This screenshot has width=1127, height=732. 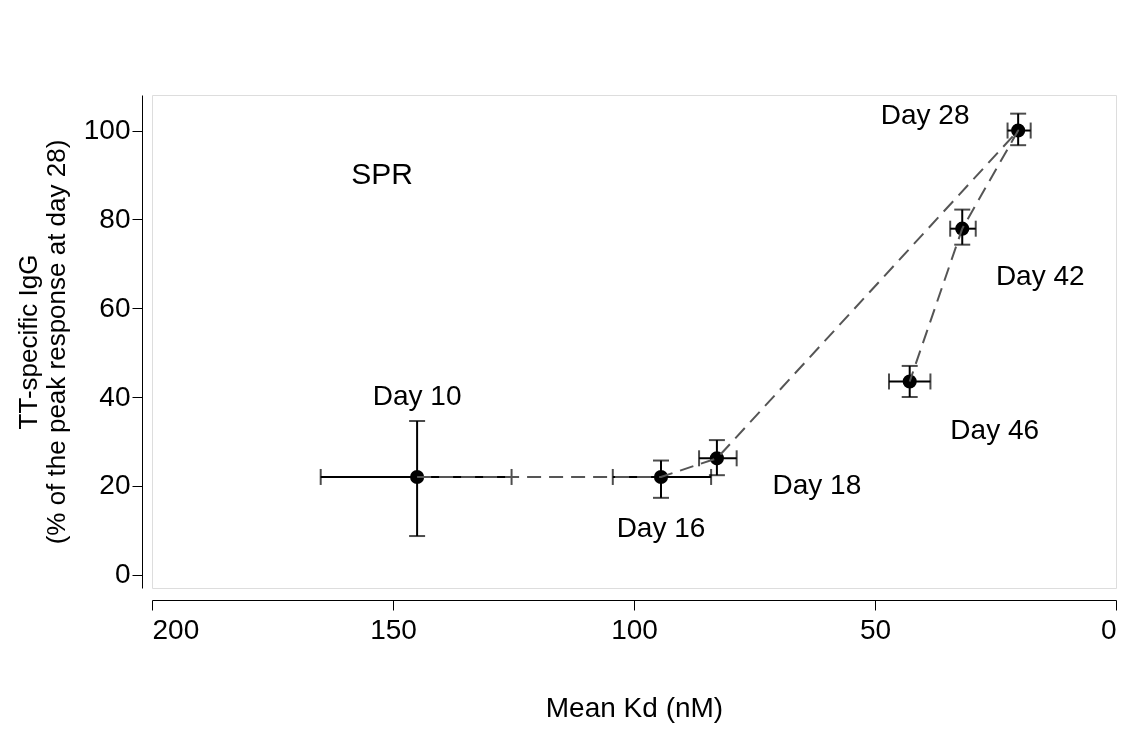 I want to click on y-tick-label: 0, so click(x=122, y=574).